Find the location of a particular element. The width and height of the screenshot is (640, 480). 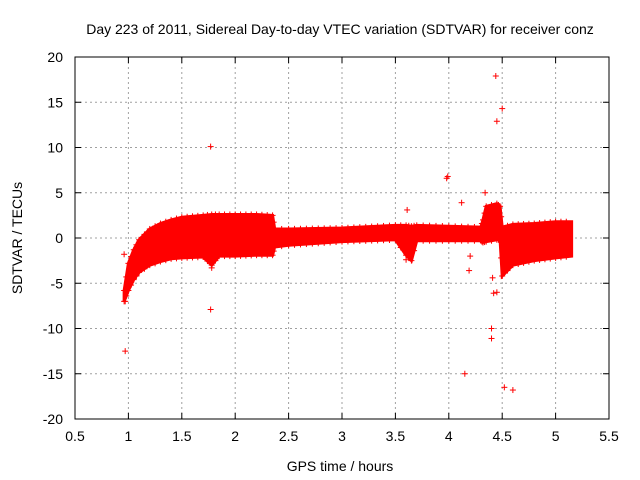

y-tick-label: -20 is located at coordinates (53, 419).